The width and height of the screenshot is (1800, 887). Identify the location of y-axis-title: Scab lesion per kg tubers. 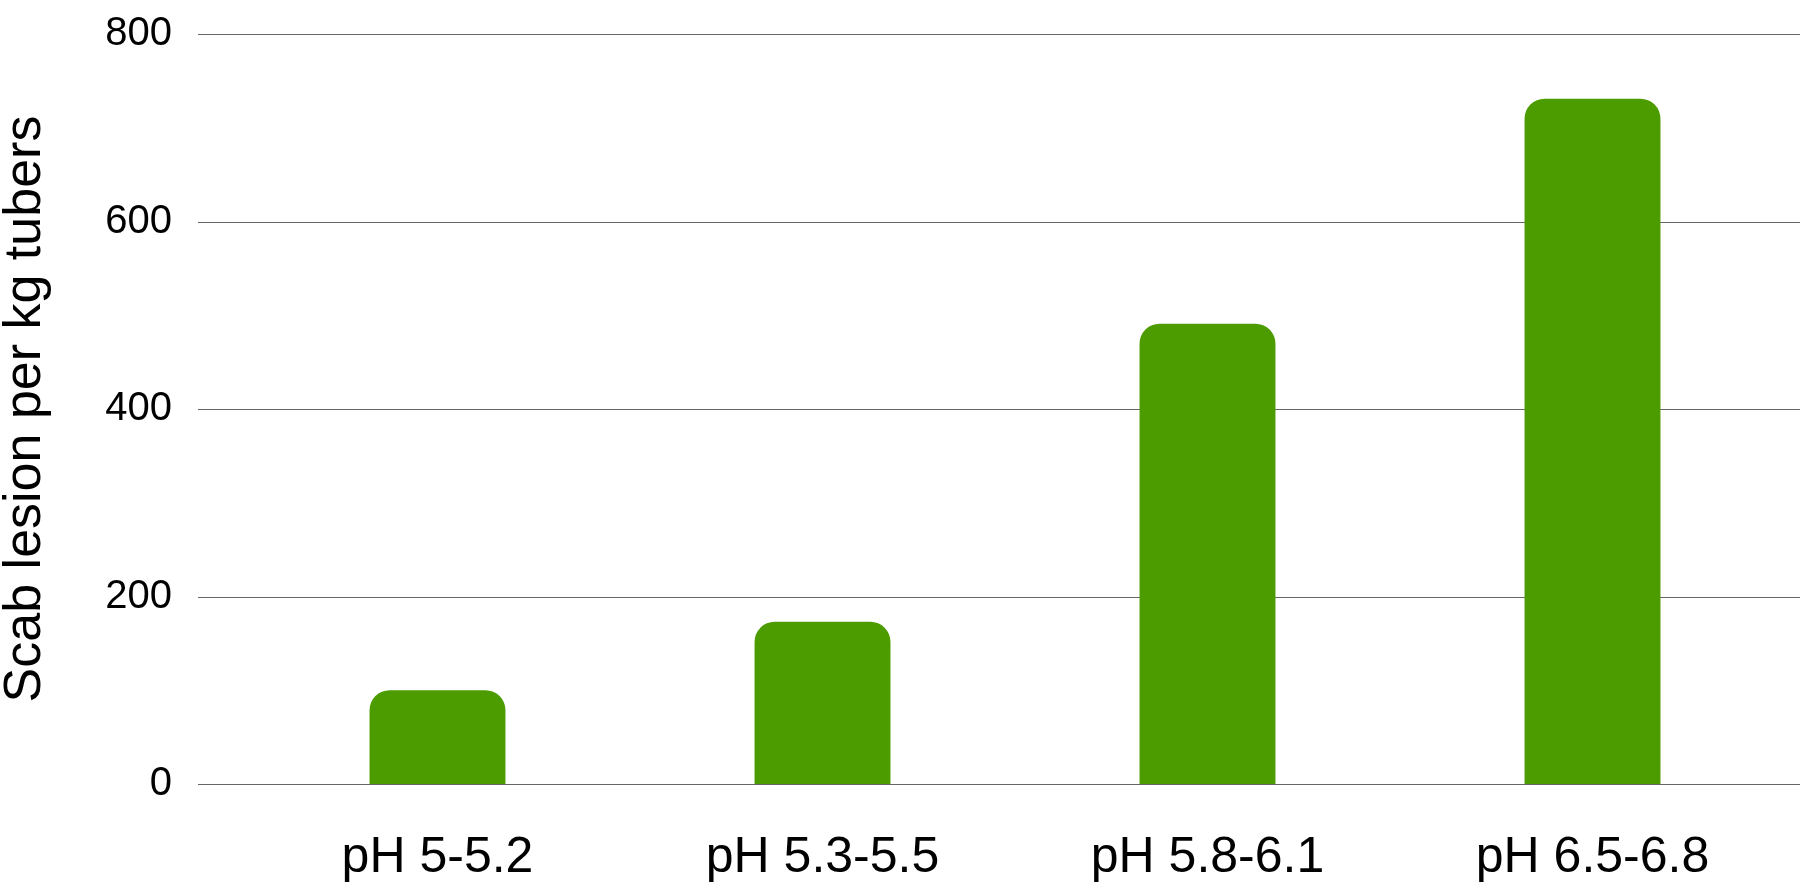
(26, 409).